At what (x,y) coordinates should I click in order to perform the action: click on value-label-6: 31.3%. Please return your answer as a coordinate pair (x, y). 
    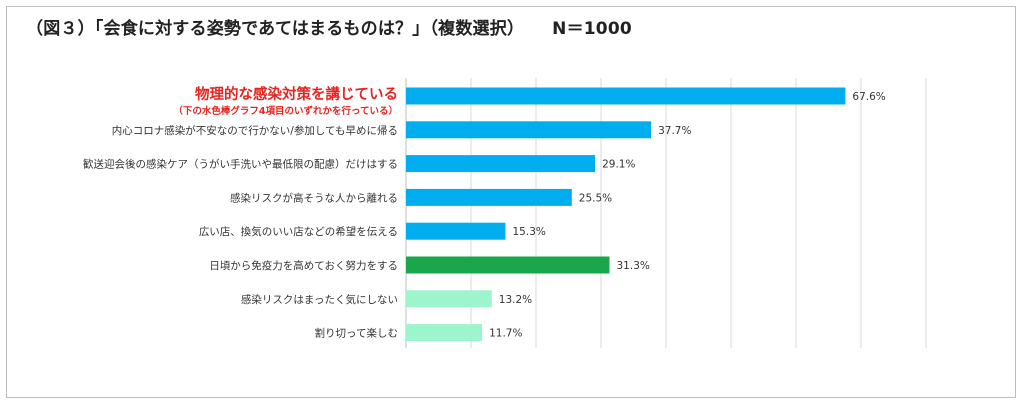
    Looking at the image, I should click on (633, 266).